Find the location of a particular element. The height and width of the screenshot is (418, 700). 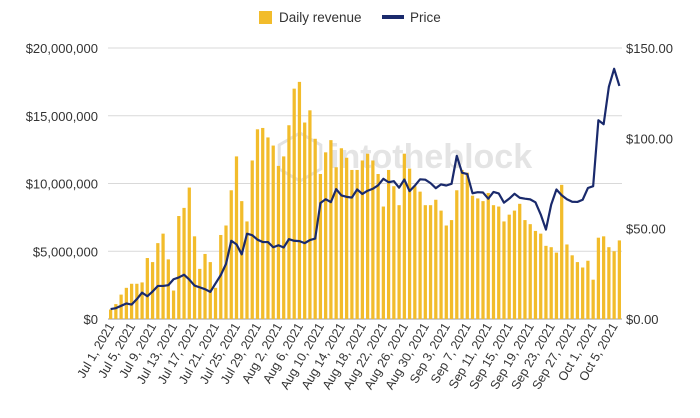

y-left-tick-label: $5,000,000 is located at coordinates (65, 251).